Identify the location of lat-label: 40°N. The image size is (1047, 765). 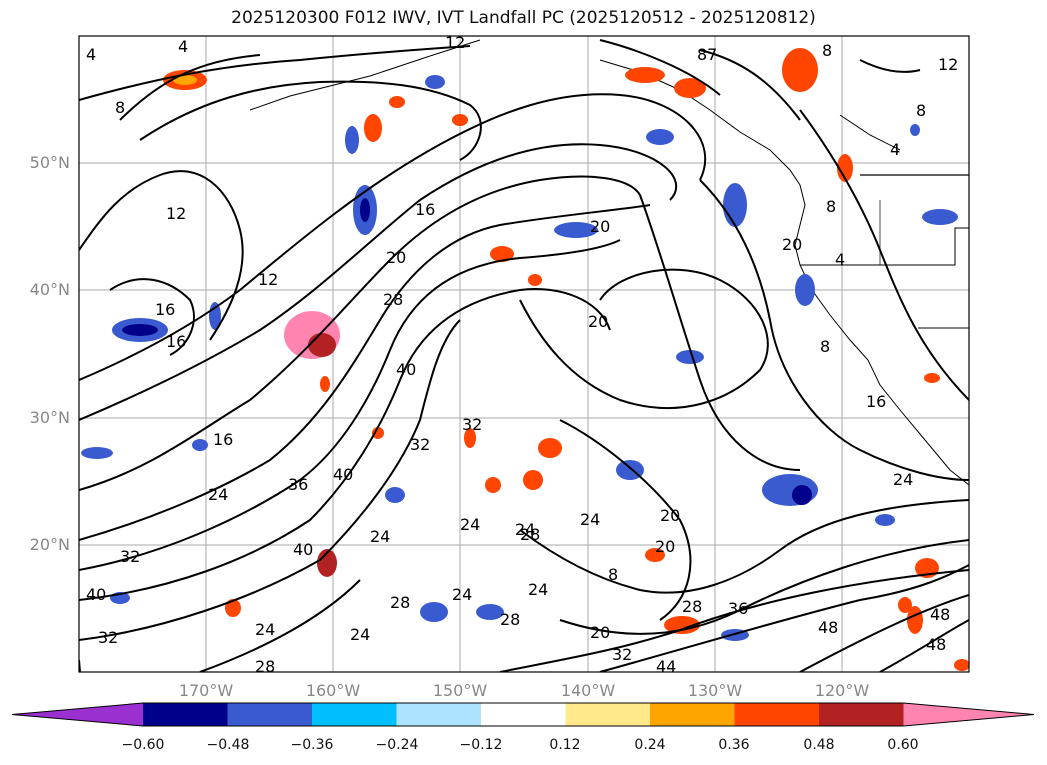
(49, 289).